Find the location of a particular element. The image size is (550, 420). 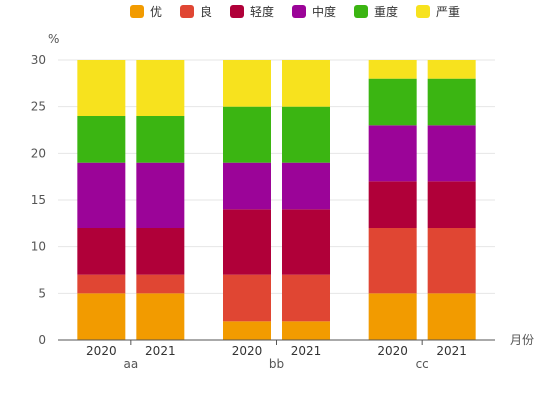

legend-item: 中度 is located at coordinates (314, 11).